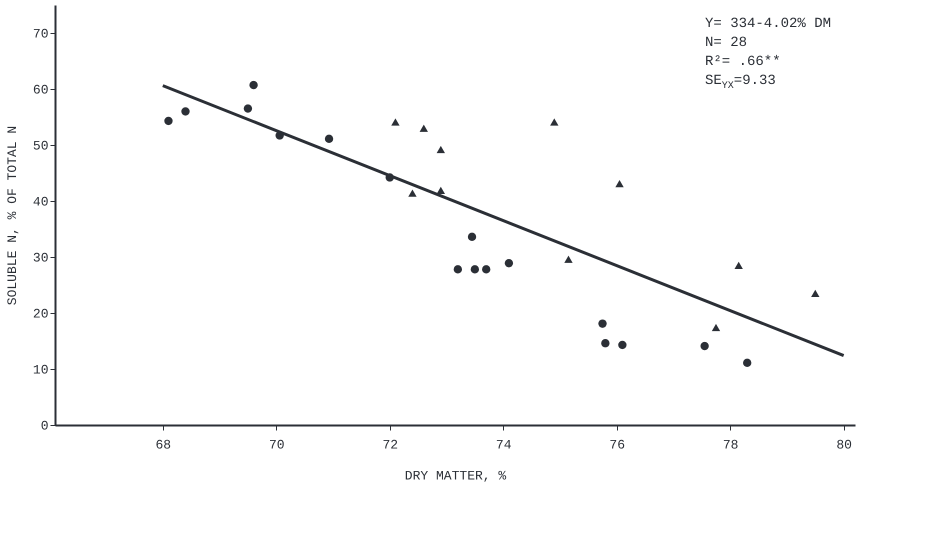 The height and width of the screenshot is (546, 945). I want to click on y-tick-label: 40, so click(40, 202).